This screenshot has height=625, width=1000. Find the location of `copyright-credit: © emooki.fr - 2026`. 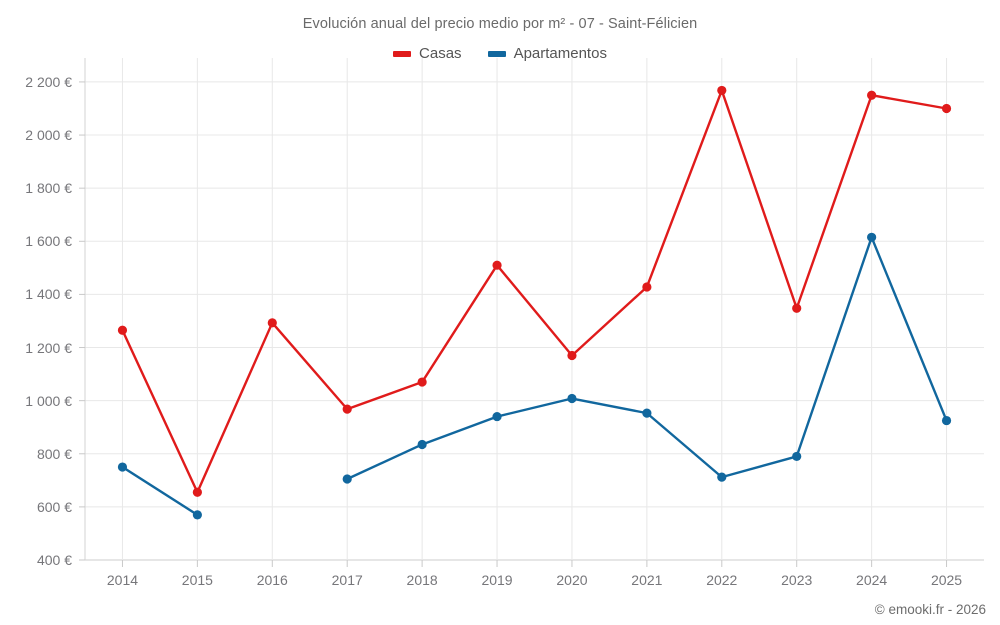

copyright-credit: © emooki.fr - 2026 is located at coordinates (930, 609).